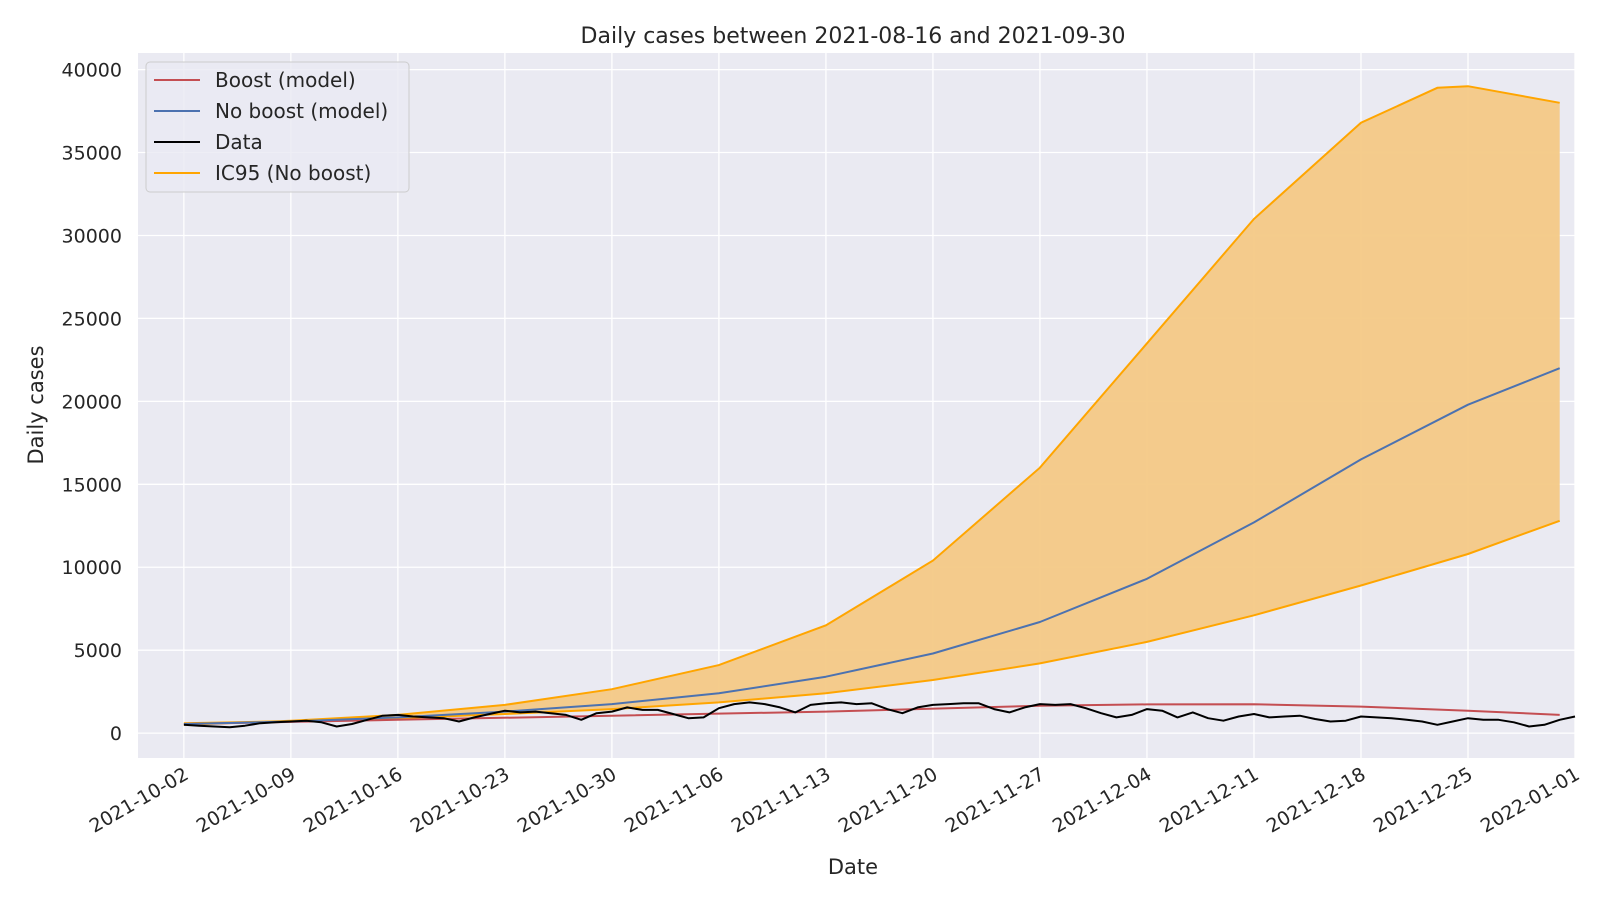 The image size is (1600, 900). What do you see at coordinates (1316, 800) in the screenshot?
I see `x-tick-label: 2021-12-18` at bounding box center [1316, 800].